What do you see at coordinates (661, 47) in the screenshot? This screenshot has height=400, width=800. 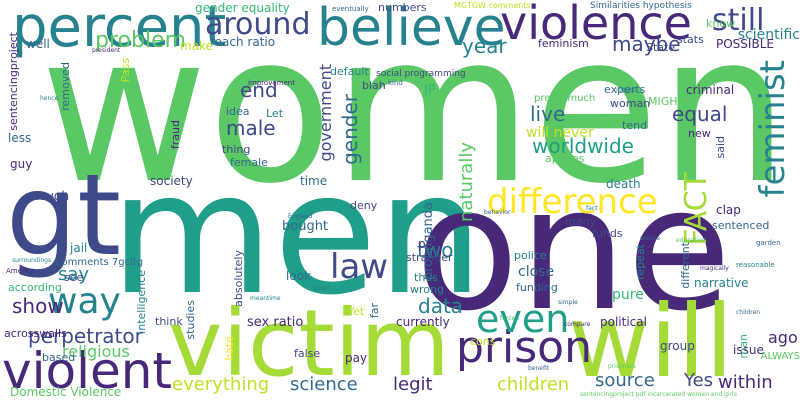 I see `word: State` at bounding box center [661, 47].